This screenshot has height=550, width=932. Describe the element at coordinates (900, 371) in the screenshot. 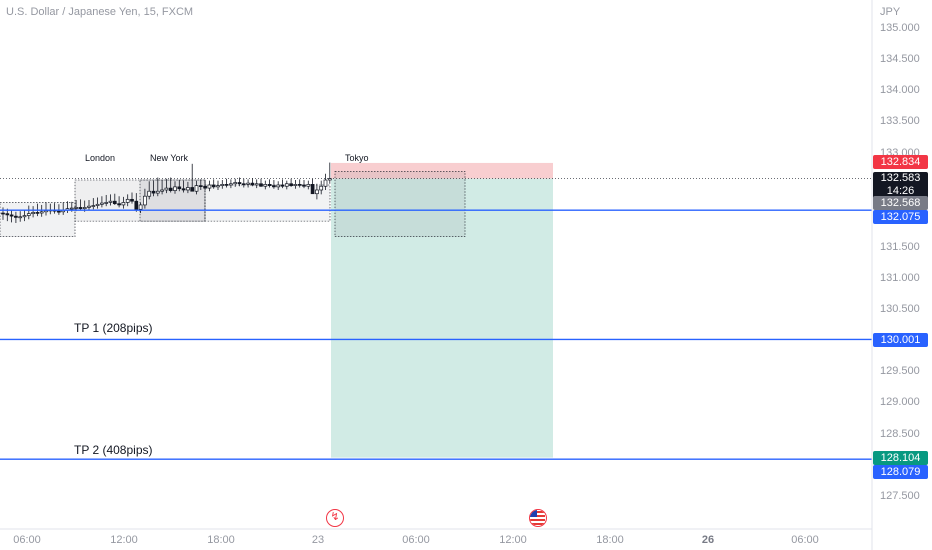

I see `price-tick: 129.500` at that location.